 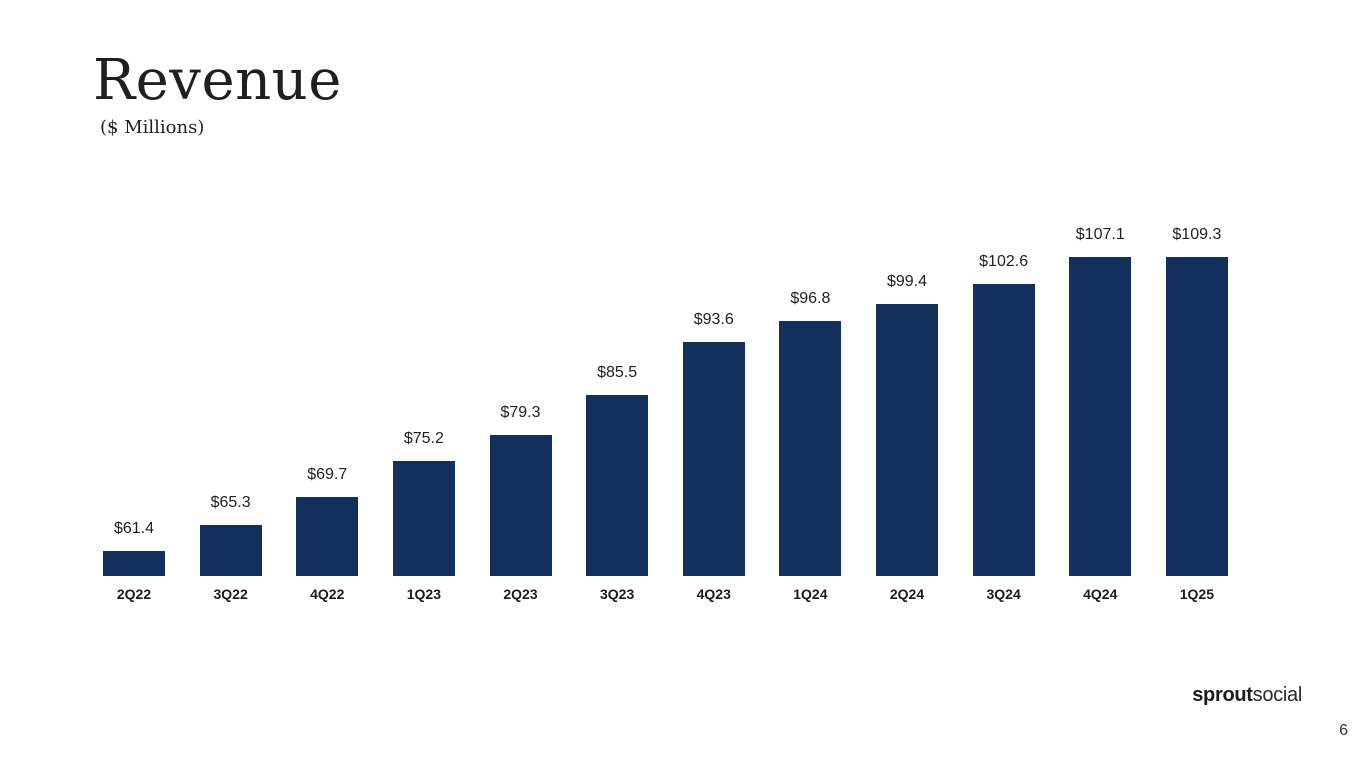 What do you see at coordinates (152, 127) in the screenshot?
I see `page-subtitle: ($ Millions)` at bounding box center [152, 127].